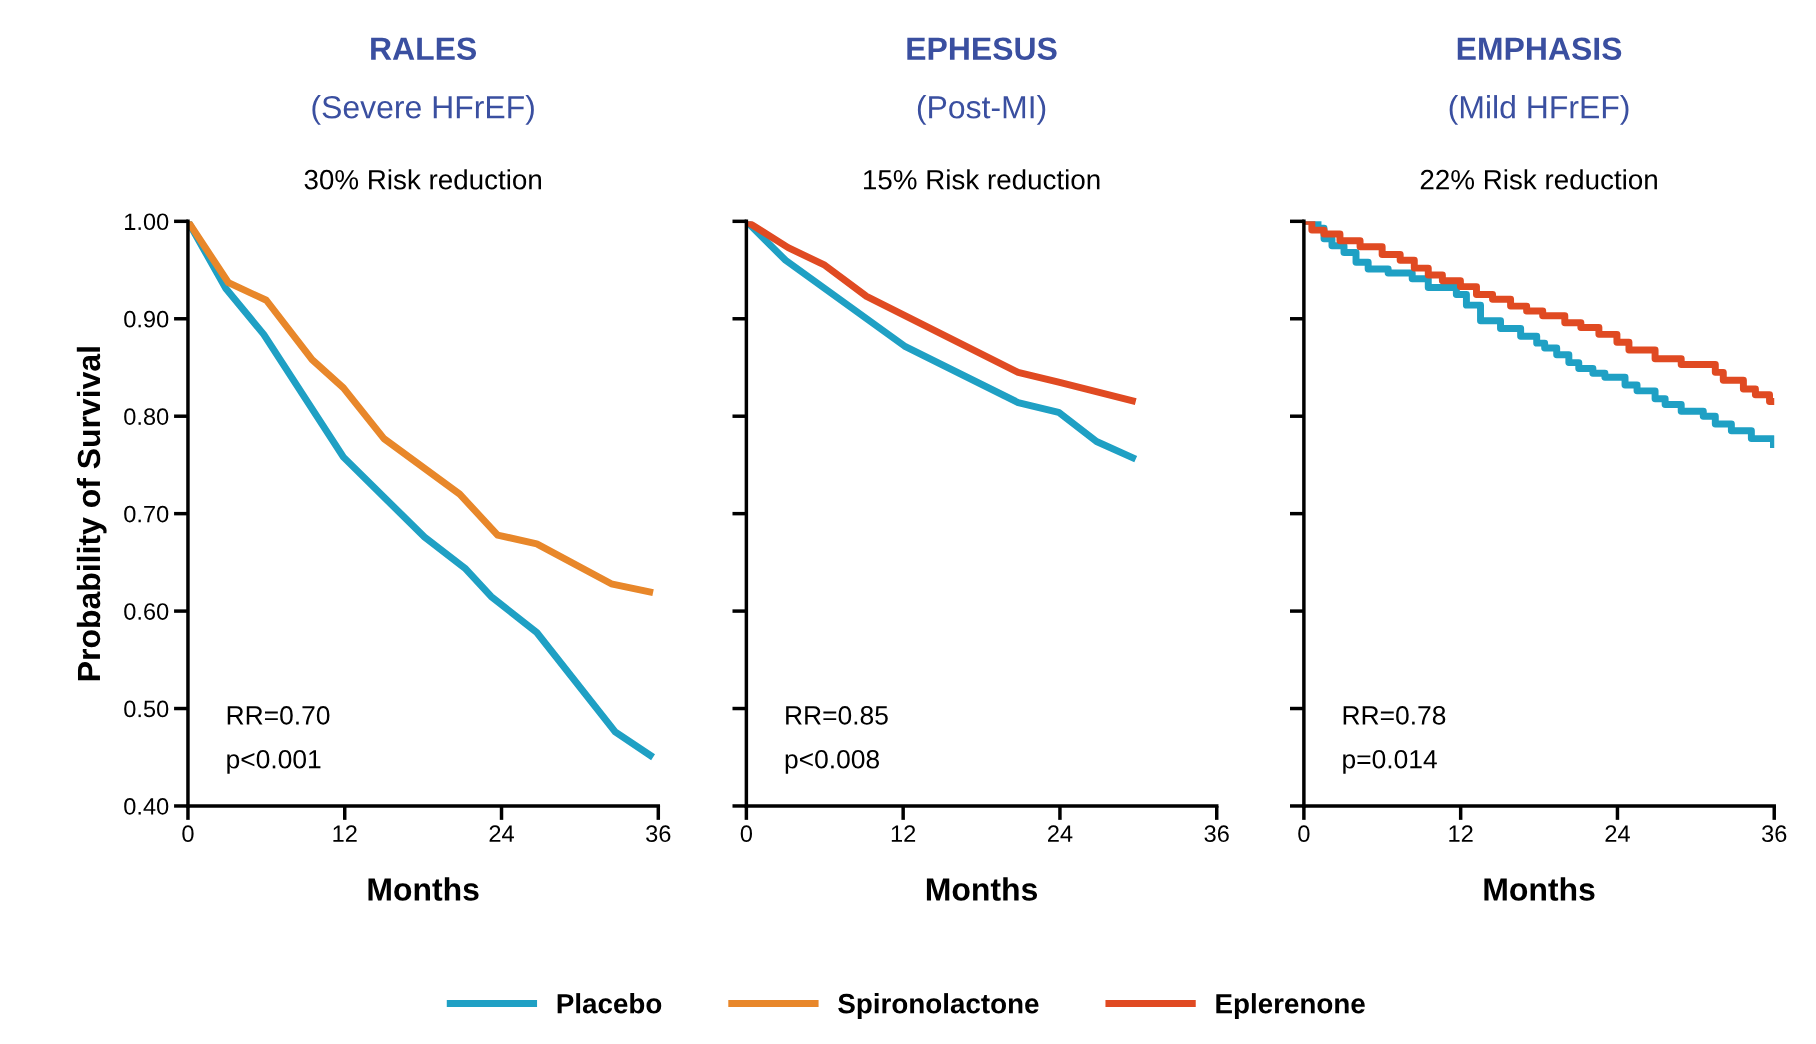 The image size is (1816, 1044). What do you see at coordinates (274, 761) in the screenshot?
I see `annotation: p<0.001` at bounding box center [274, 761].